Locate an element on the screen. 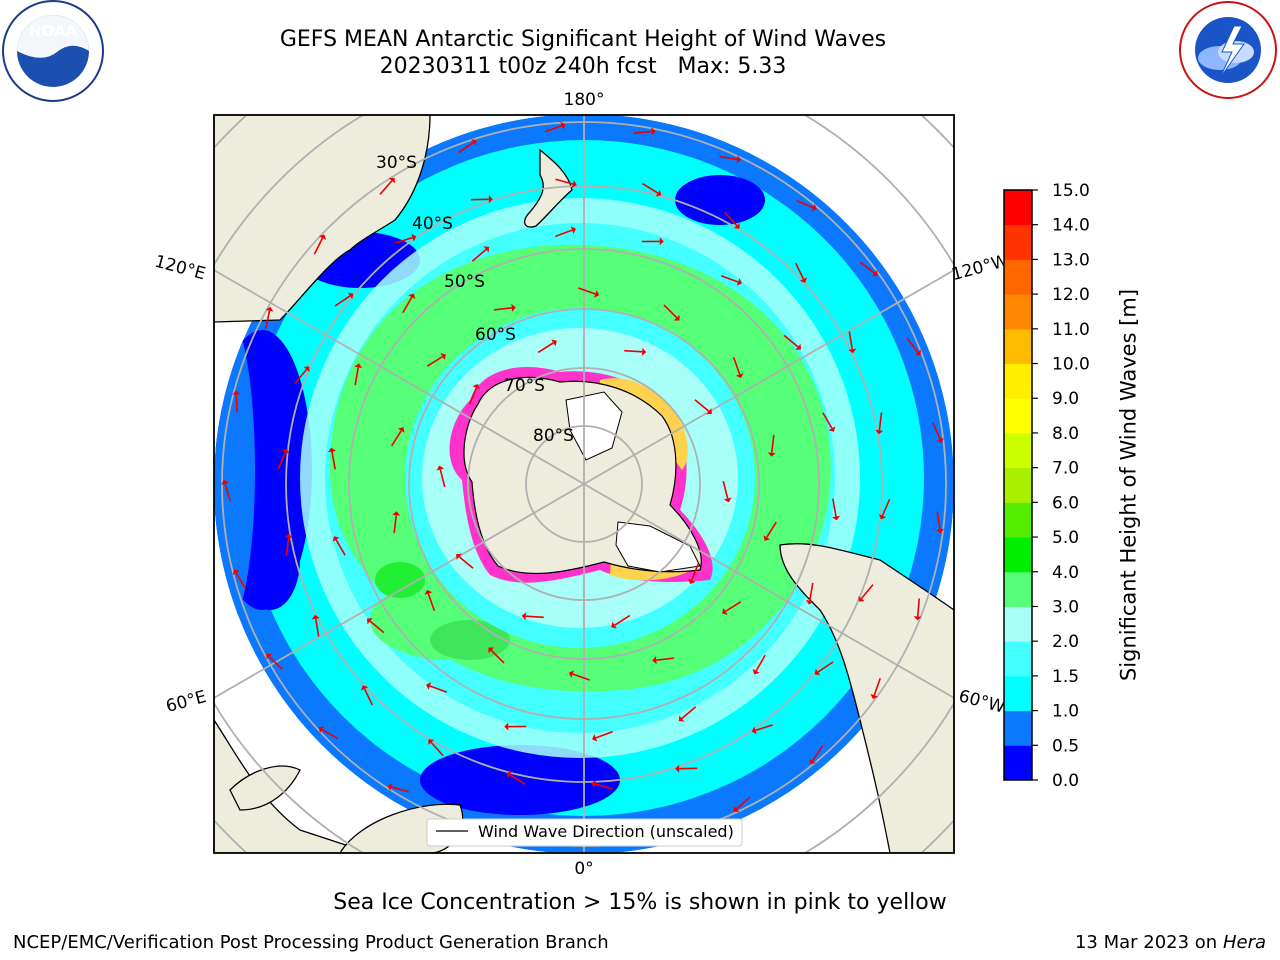  colorbar-tick-label: 12.0 is located at coordinates (1071, 295).